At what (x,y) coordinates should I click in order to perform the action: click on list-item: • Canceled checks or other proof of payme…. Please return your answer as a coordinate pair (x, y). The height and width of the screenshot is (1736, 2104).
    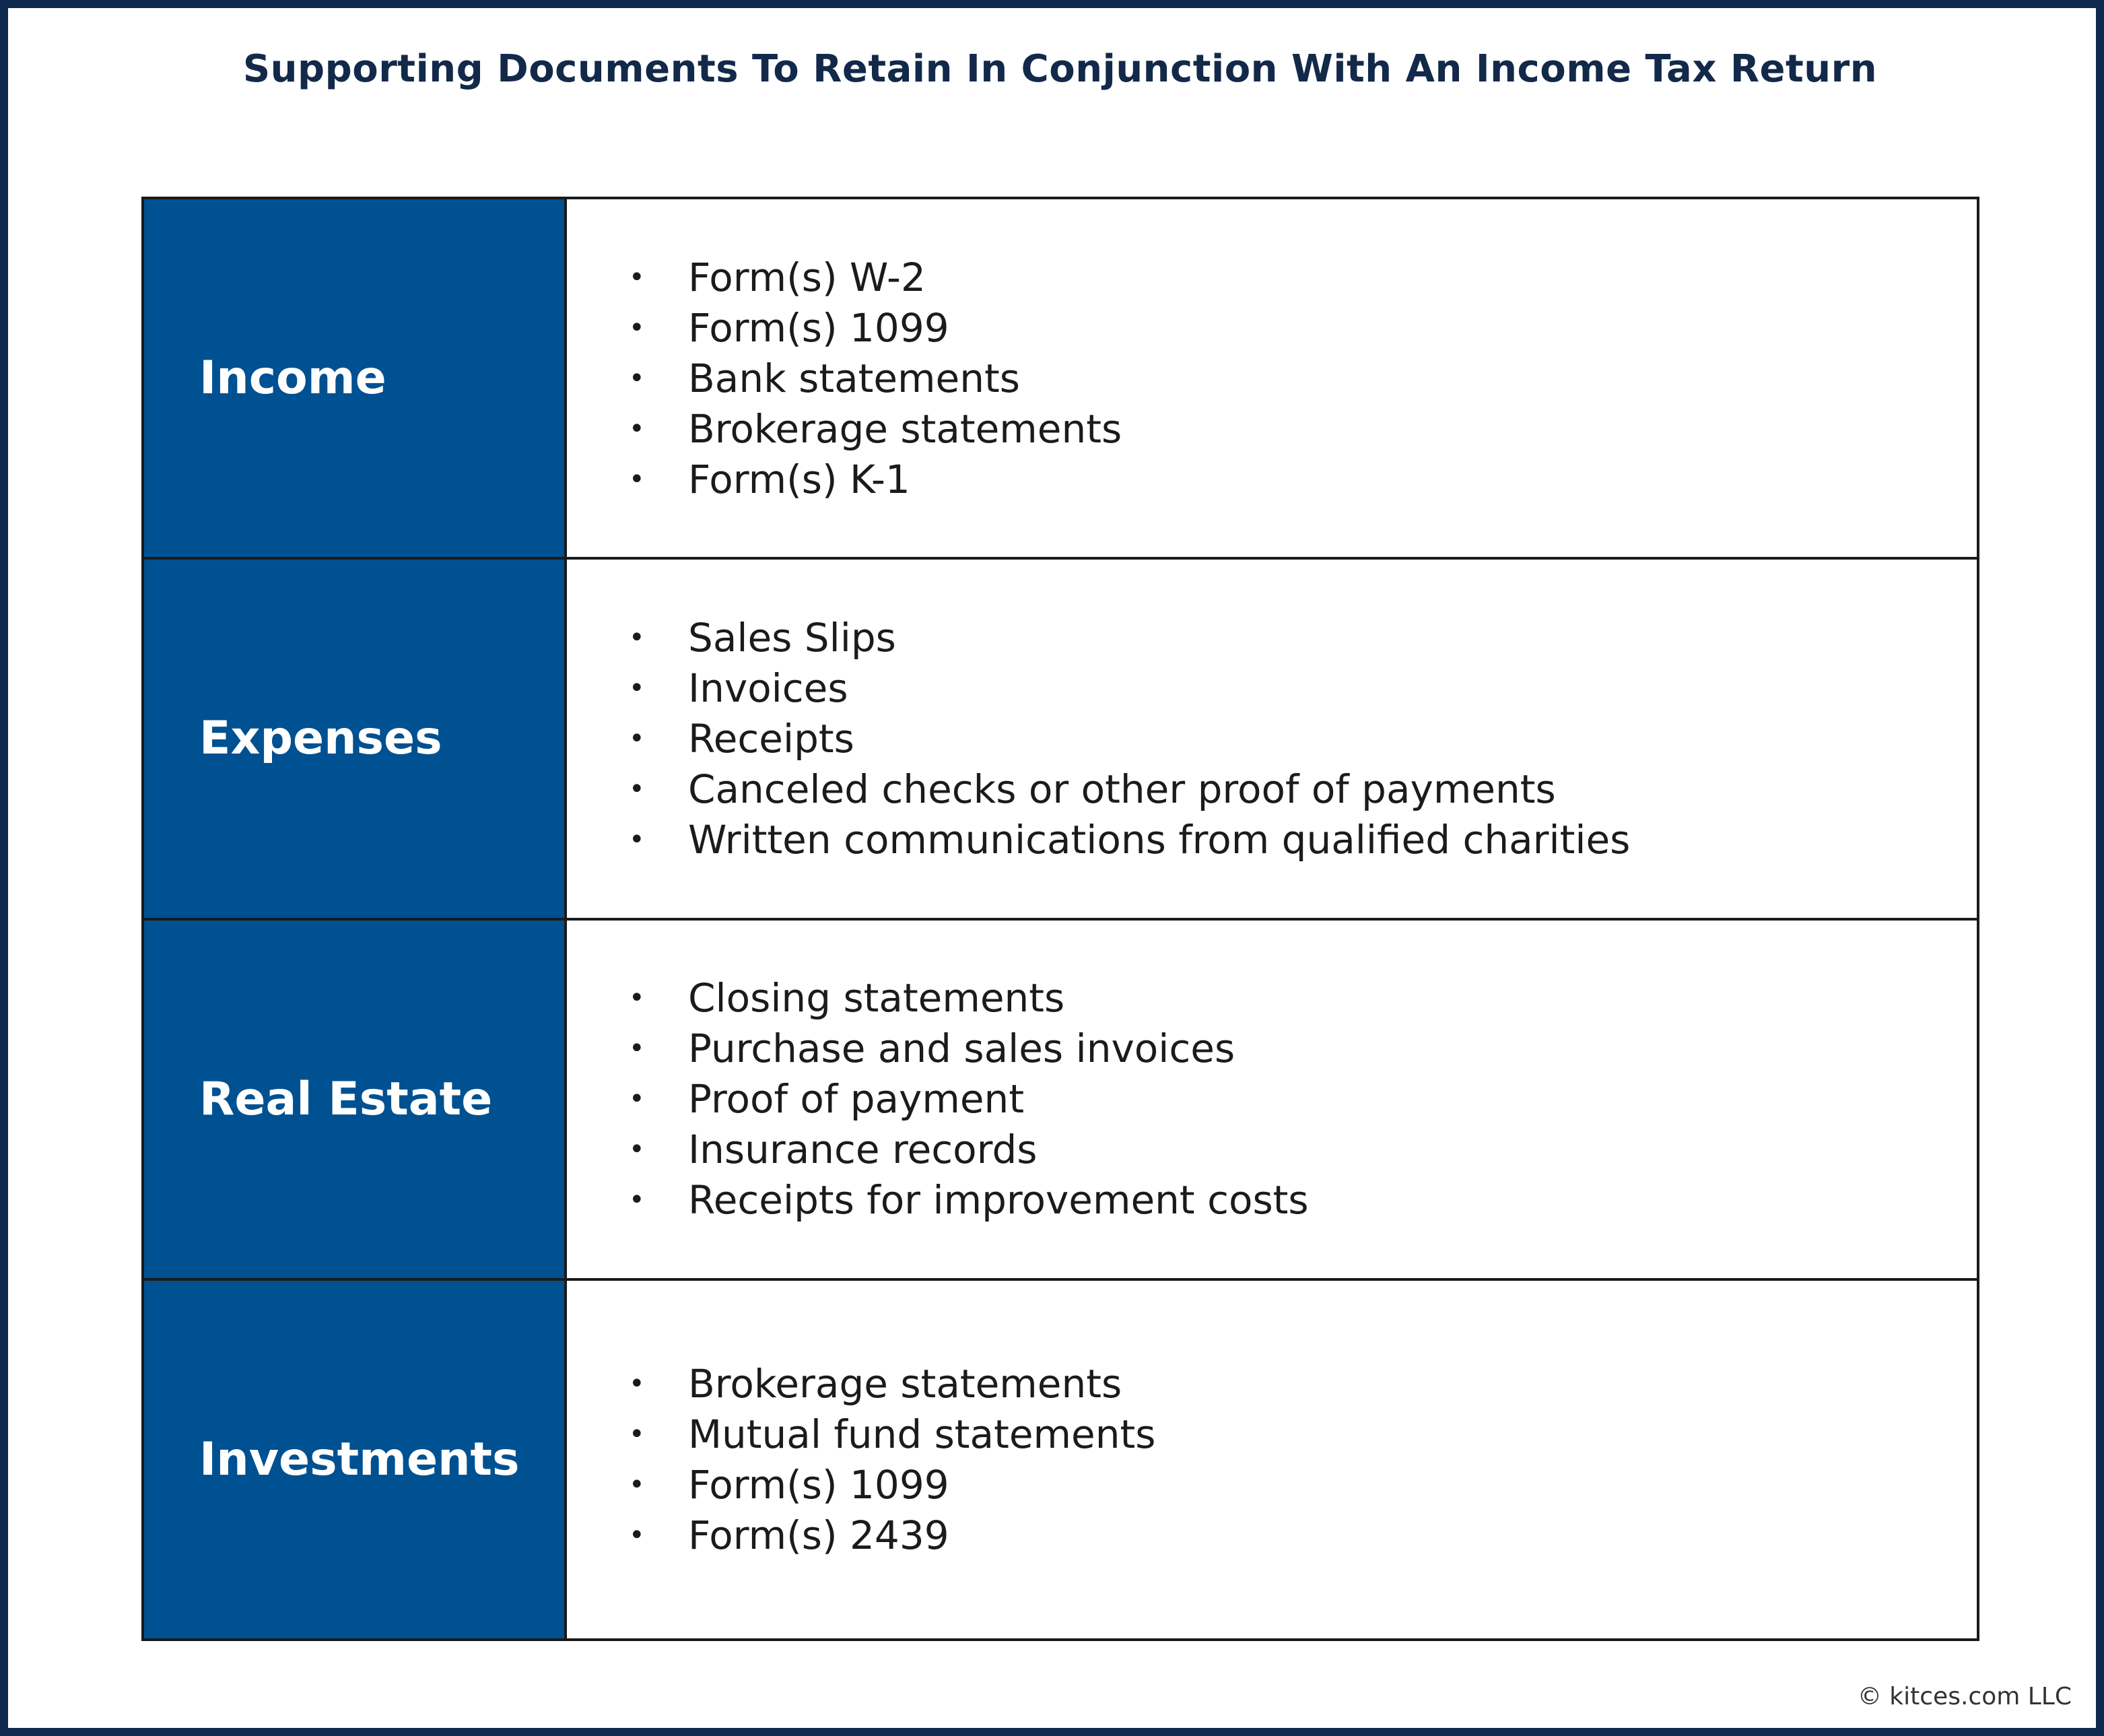
    Looking at the image, I should click on (1129, 789).